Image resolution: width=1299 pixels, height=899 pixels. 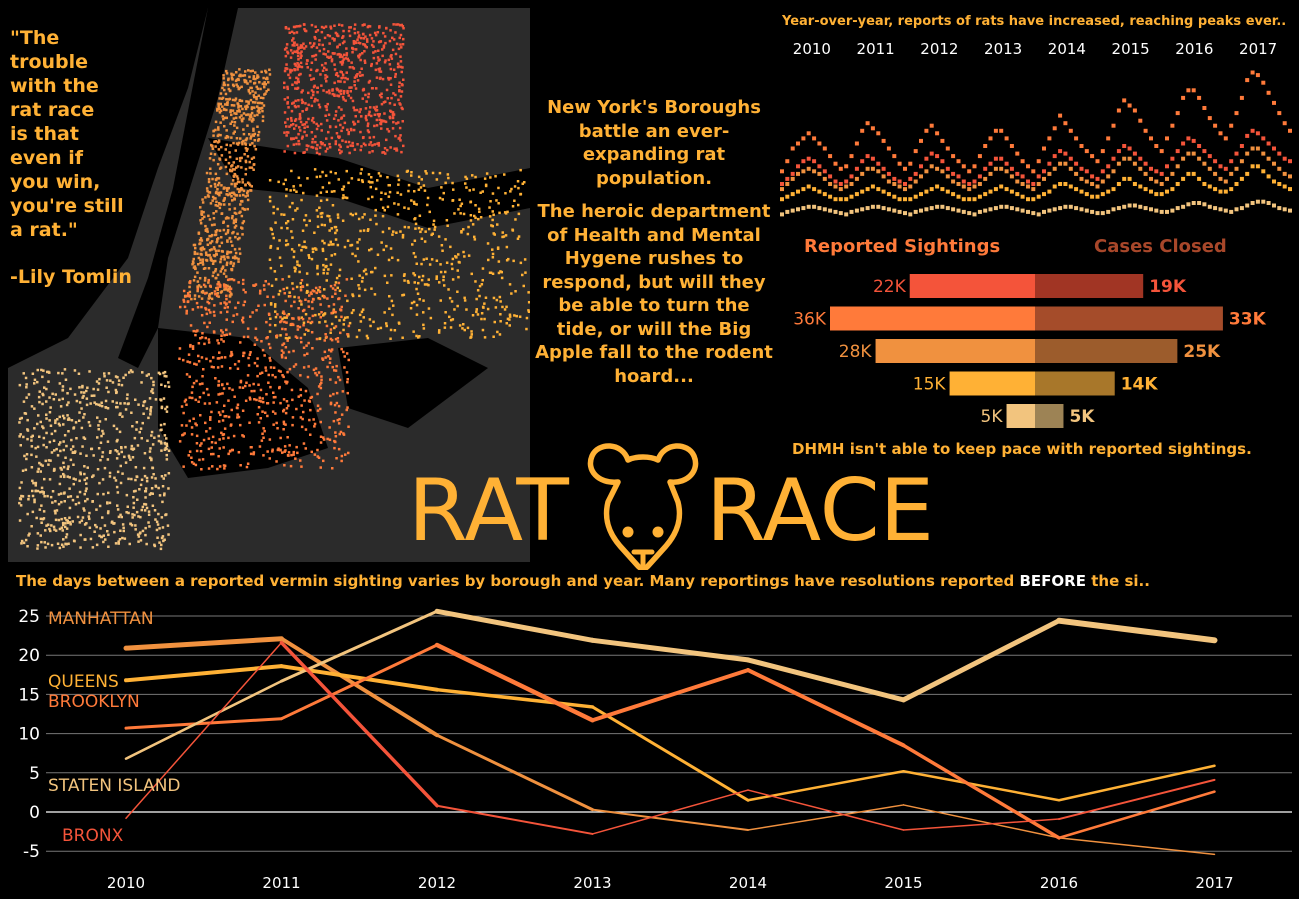 What do you see at coordinates (227, 184) in the screenshot?
I see `map-region-manhattan` at bounding box center [227, 184].